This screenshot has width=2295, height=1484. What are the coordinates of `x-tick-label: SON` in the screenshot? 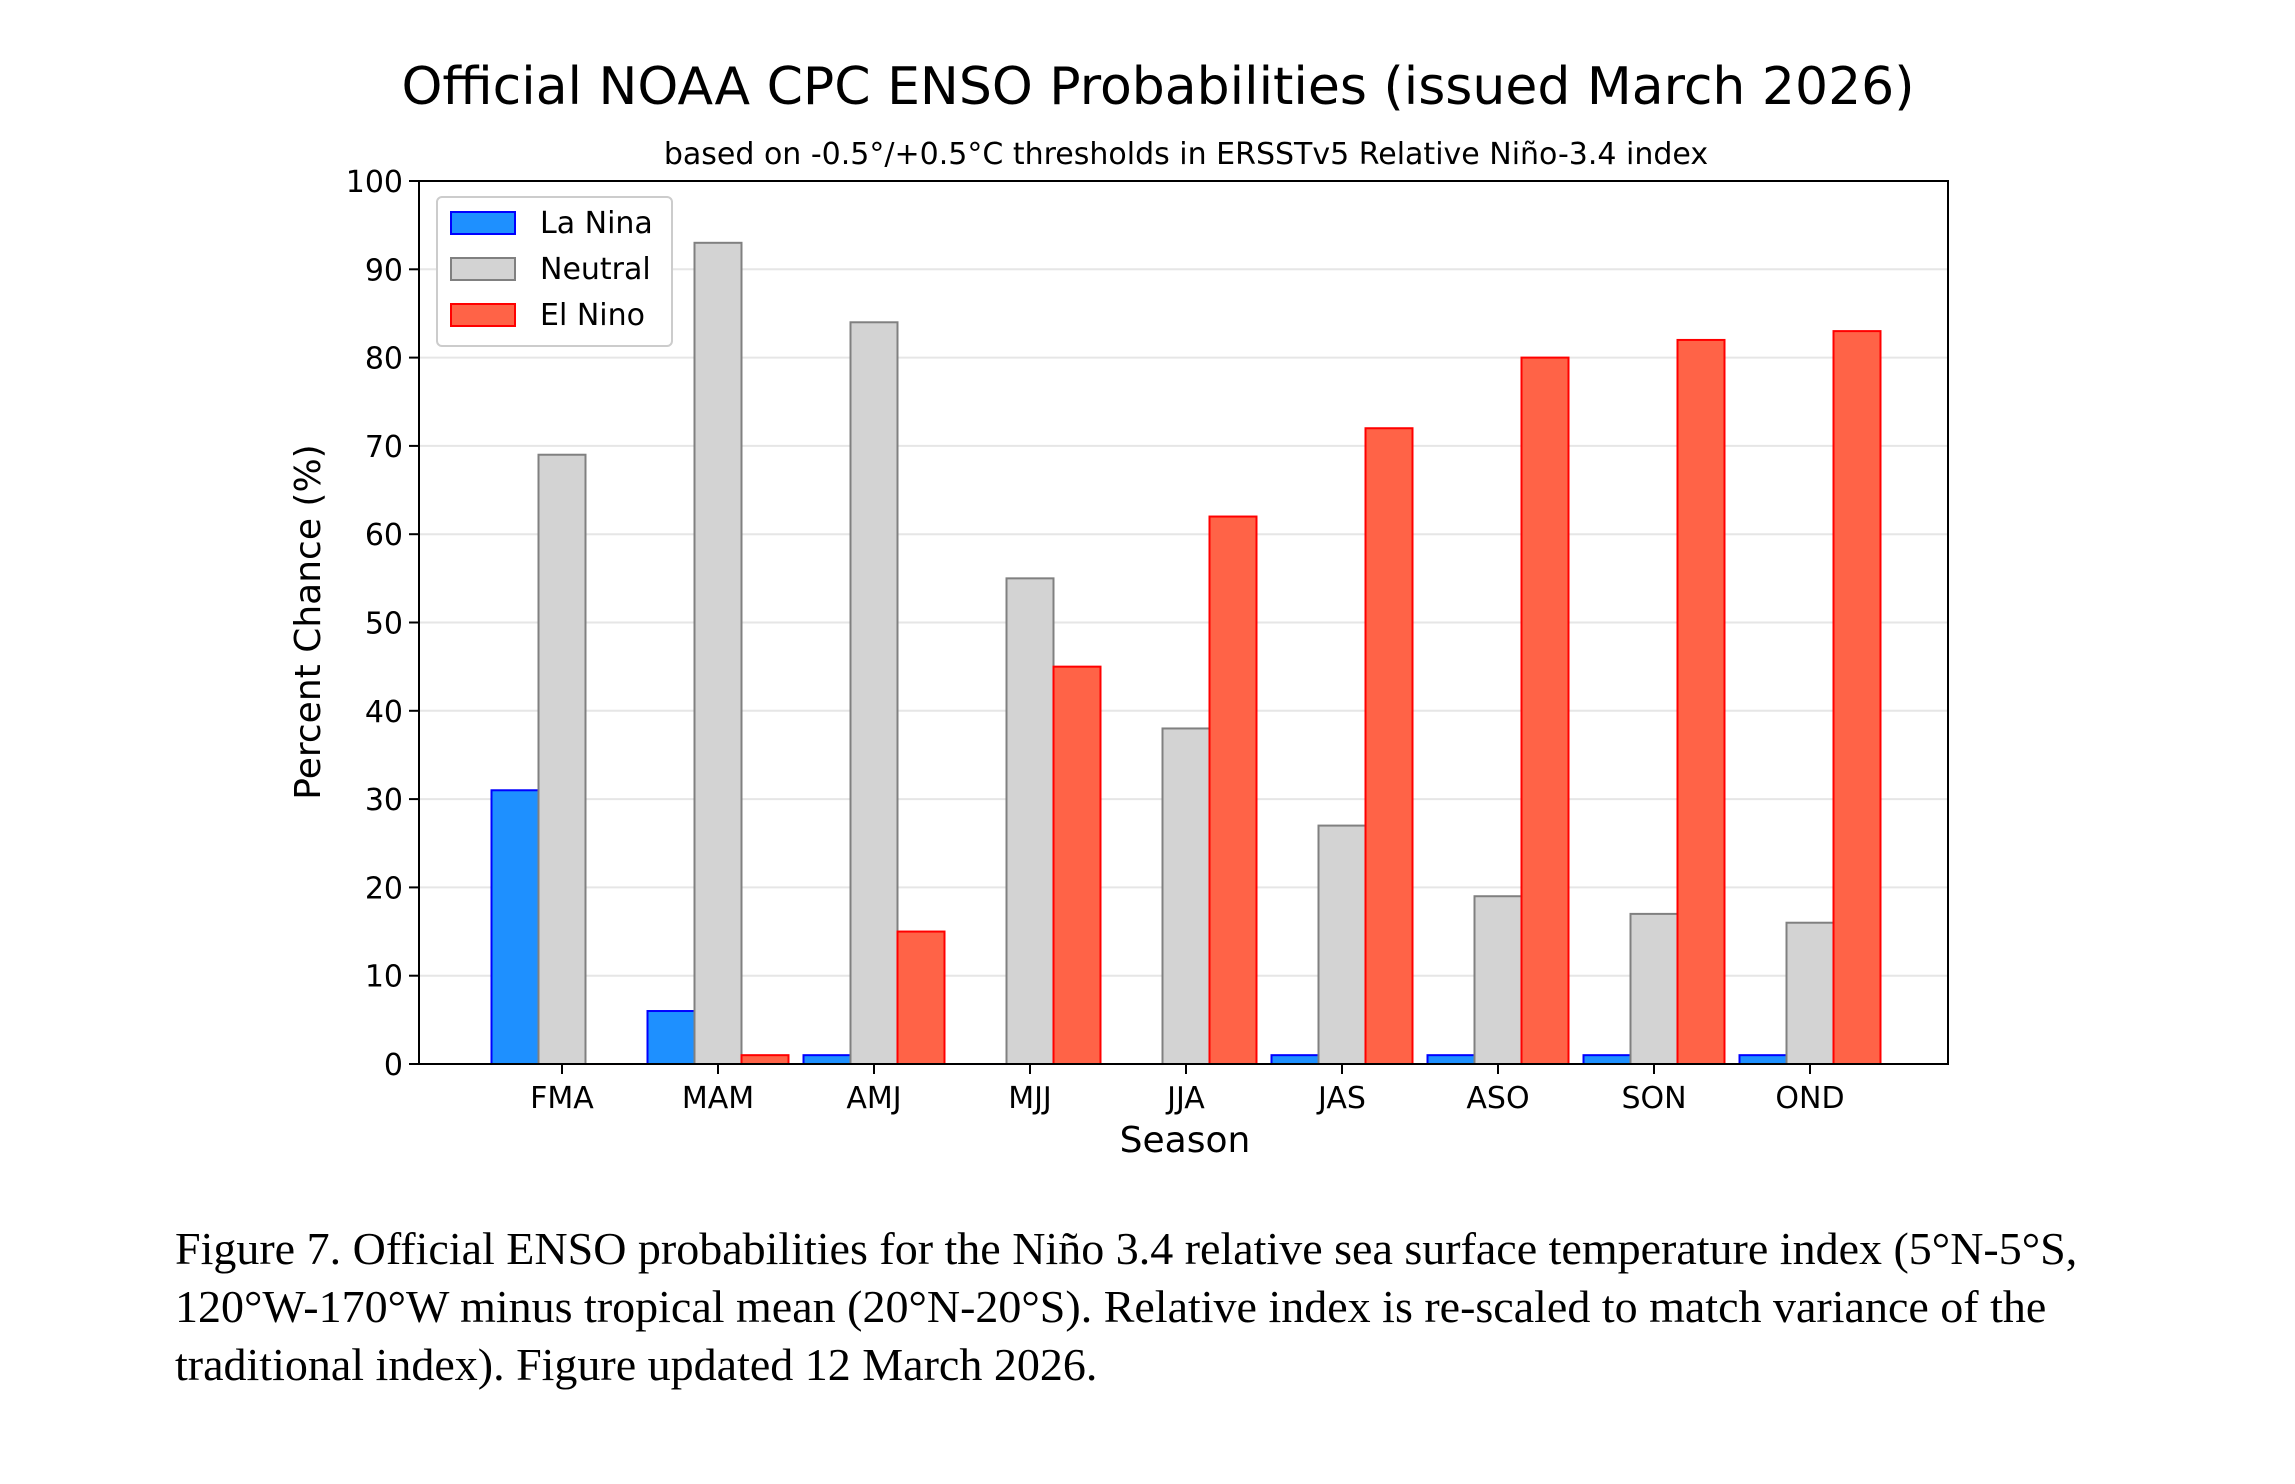 It's located at (1653, 1098).